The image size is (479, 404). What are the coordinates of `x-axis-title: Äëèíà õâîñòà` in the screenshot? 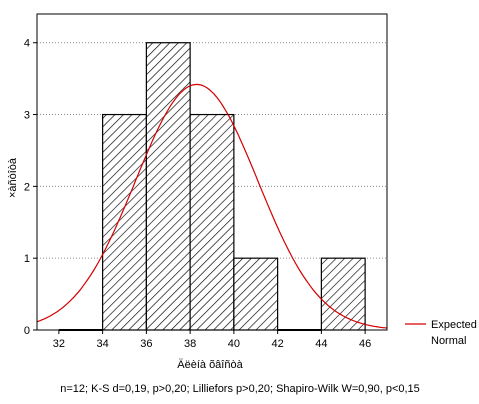 It's located at (210, 365).